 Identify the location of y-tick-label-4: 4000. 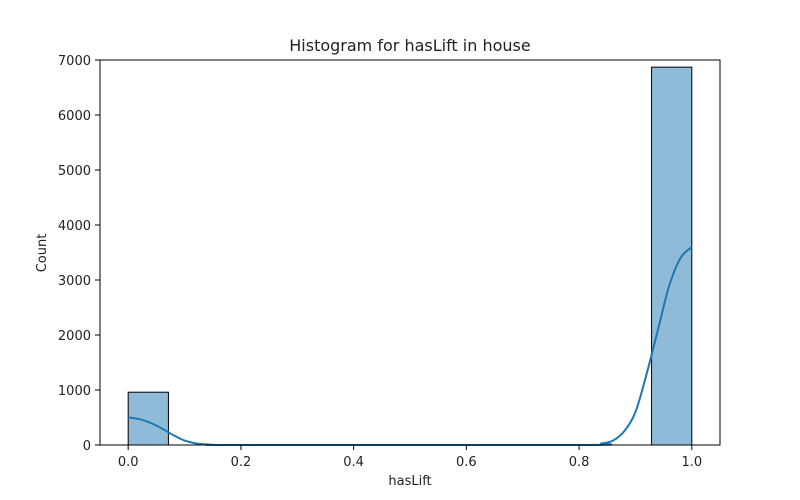
(74, 226).